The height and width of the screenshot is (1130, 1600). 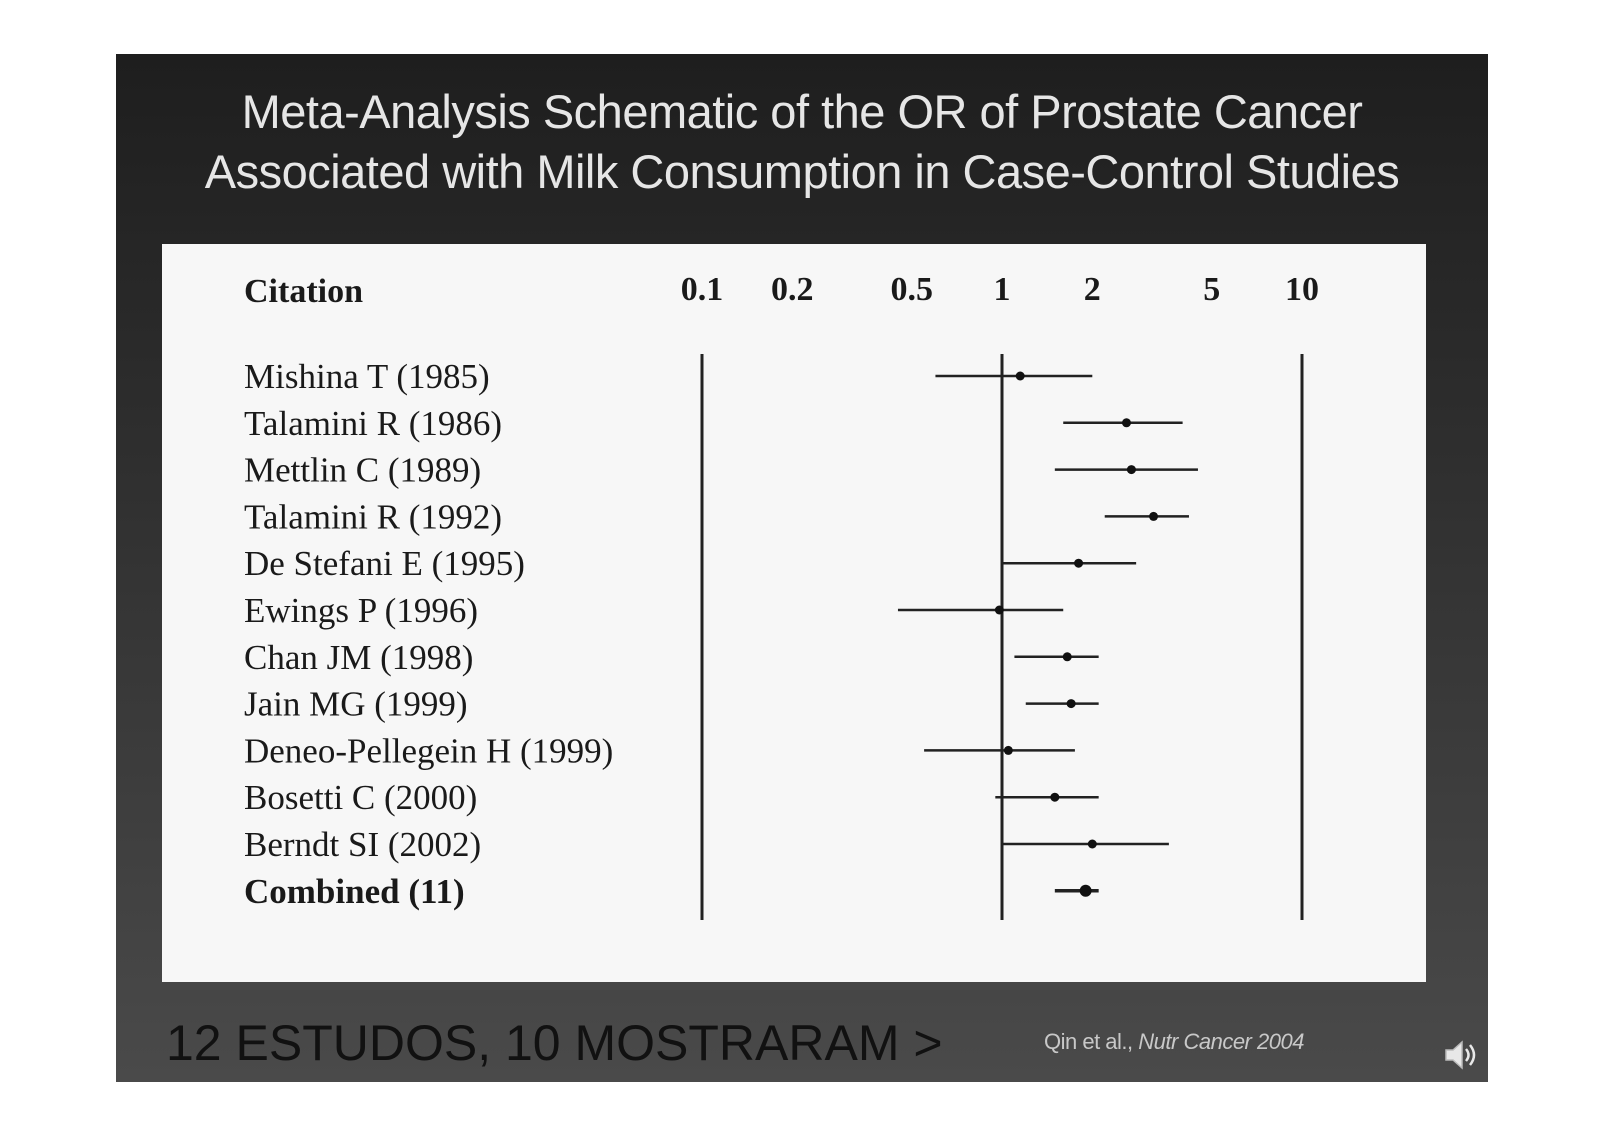 I want to click on study-label: Talamini R (1992), so click(x=373, y=516).